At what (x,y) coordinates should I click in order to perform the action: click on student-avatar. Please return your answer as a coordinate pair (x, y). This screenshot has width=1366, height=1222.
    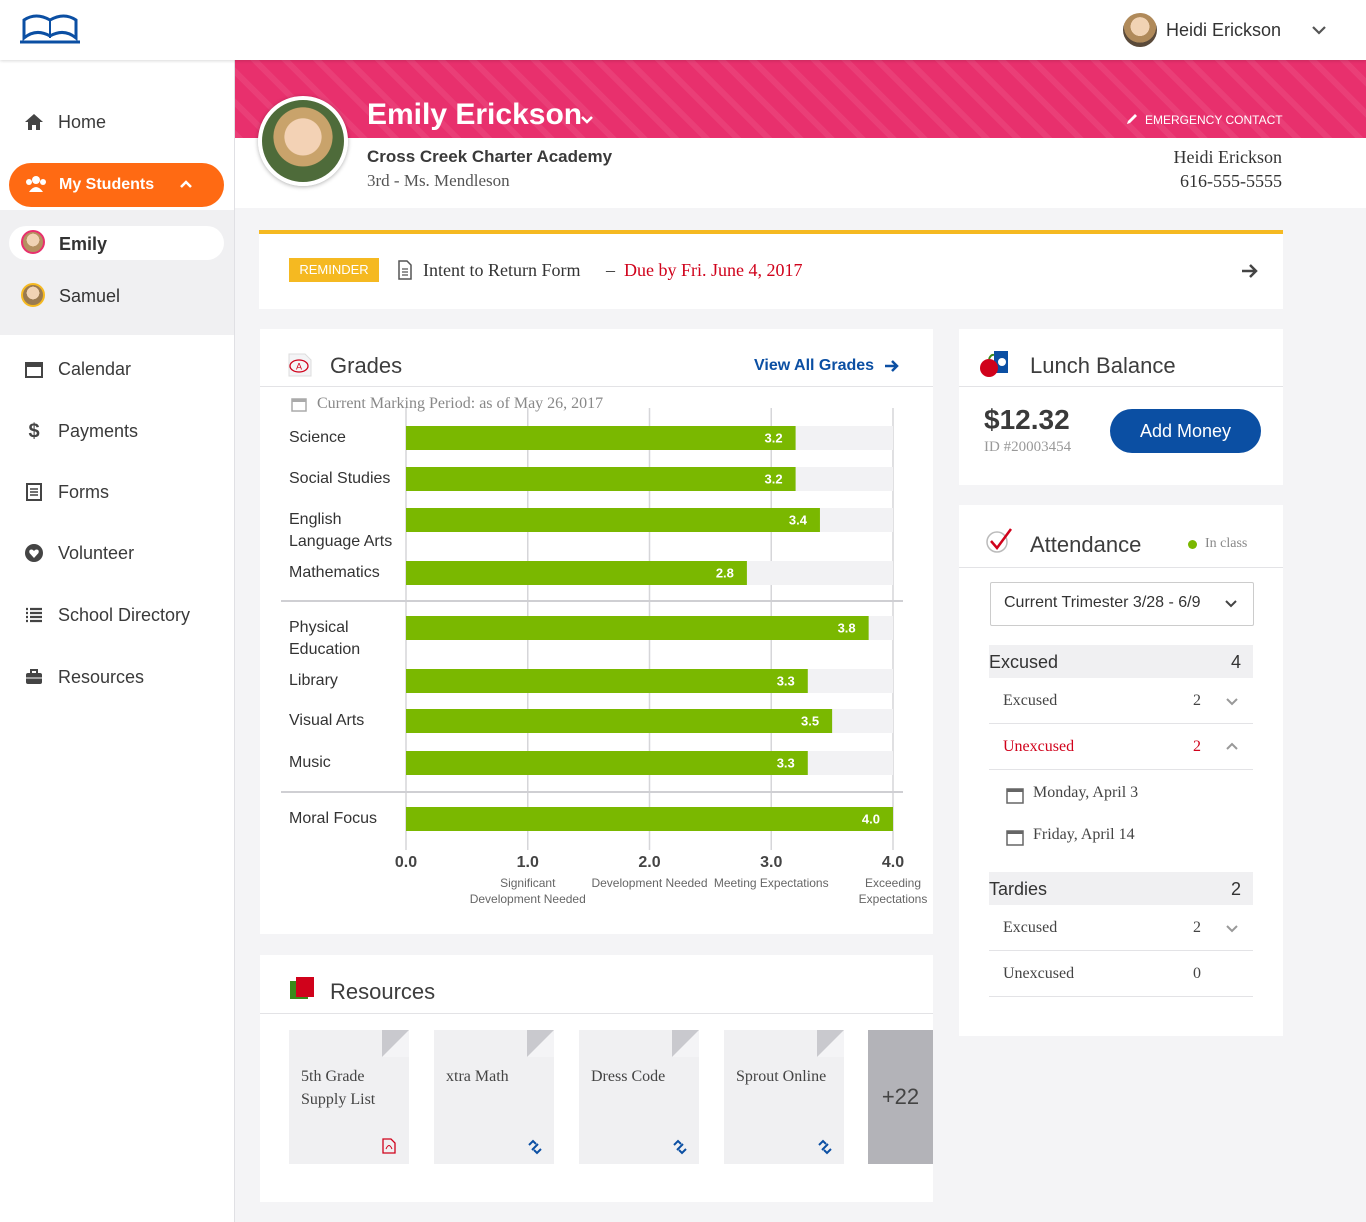
    Looking at the image, I should click on (33, 295).